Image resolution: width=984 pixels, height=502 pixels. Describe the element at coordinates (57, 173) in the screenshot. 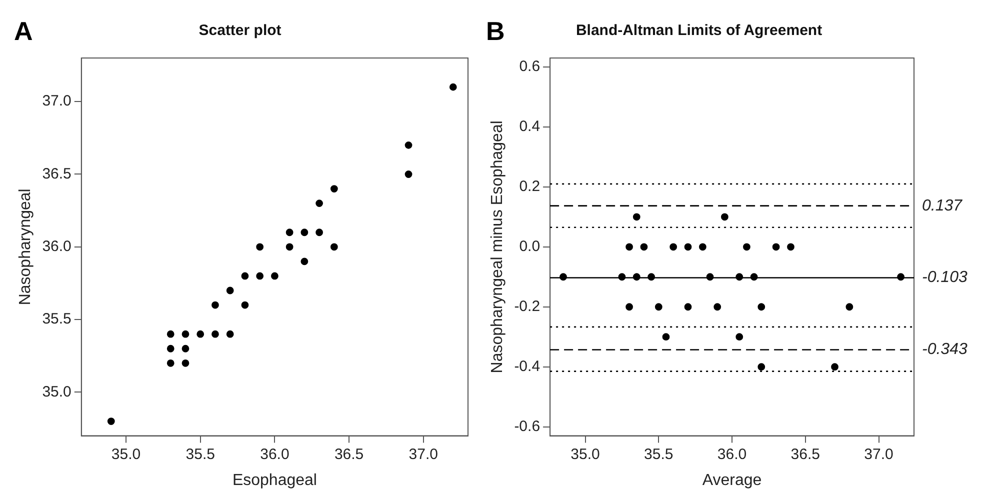

I see `y-tick-label: 36.5` at that location.